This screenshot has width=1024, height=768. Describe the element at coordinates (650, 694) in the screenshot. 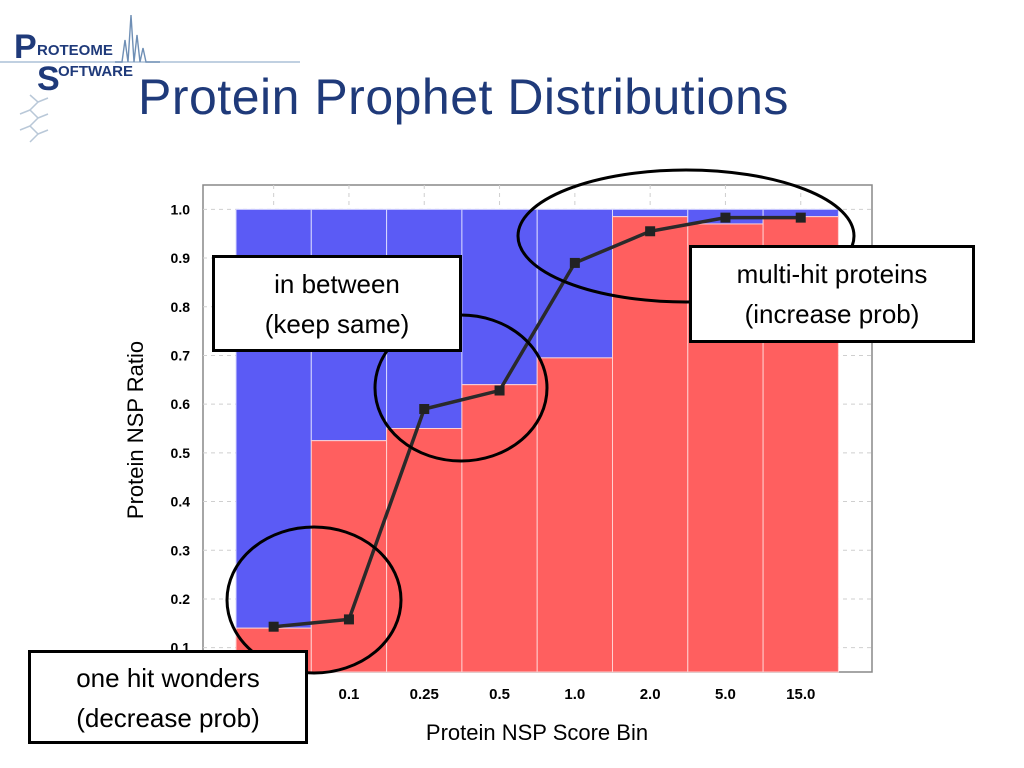

I see `x-tick-label-5: 2.0` at that location.